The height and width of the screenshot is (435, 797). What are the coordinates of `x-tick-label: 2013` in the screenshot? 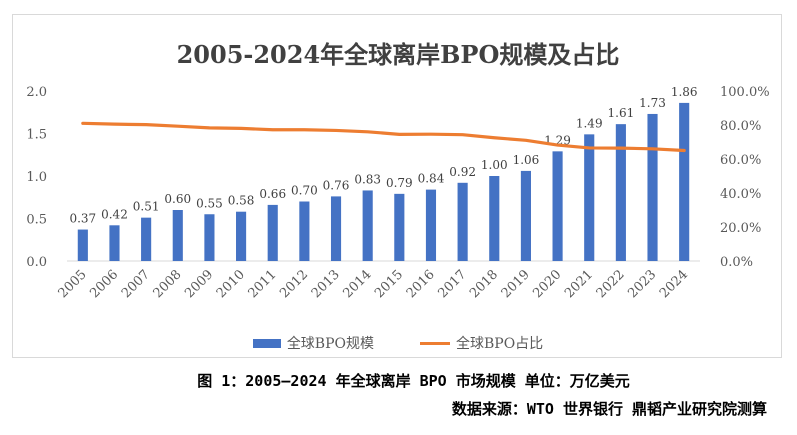 It's located at (326, 284).